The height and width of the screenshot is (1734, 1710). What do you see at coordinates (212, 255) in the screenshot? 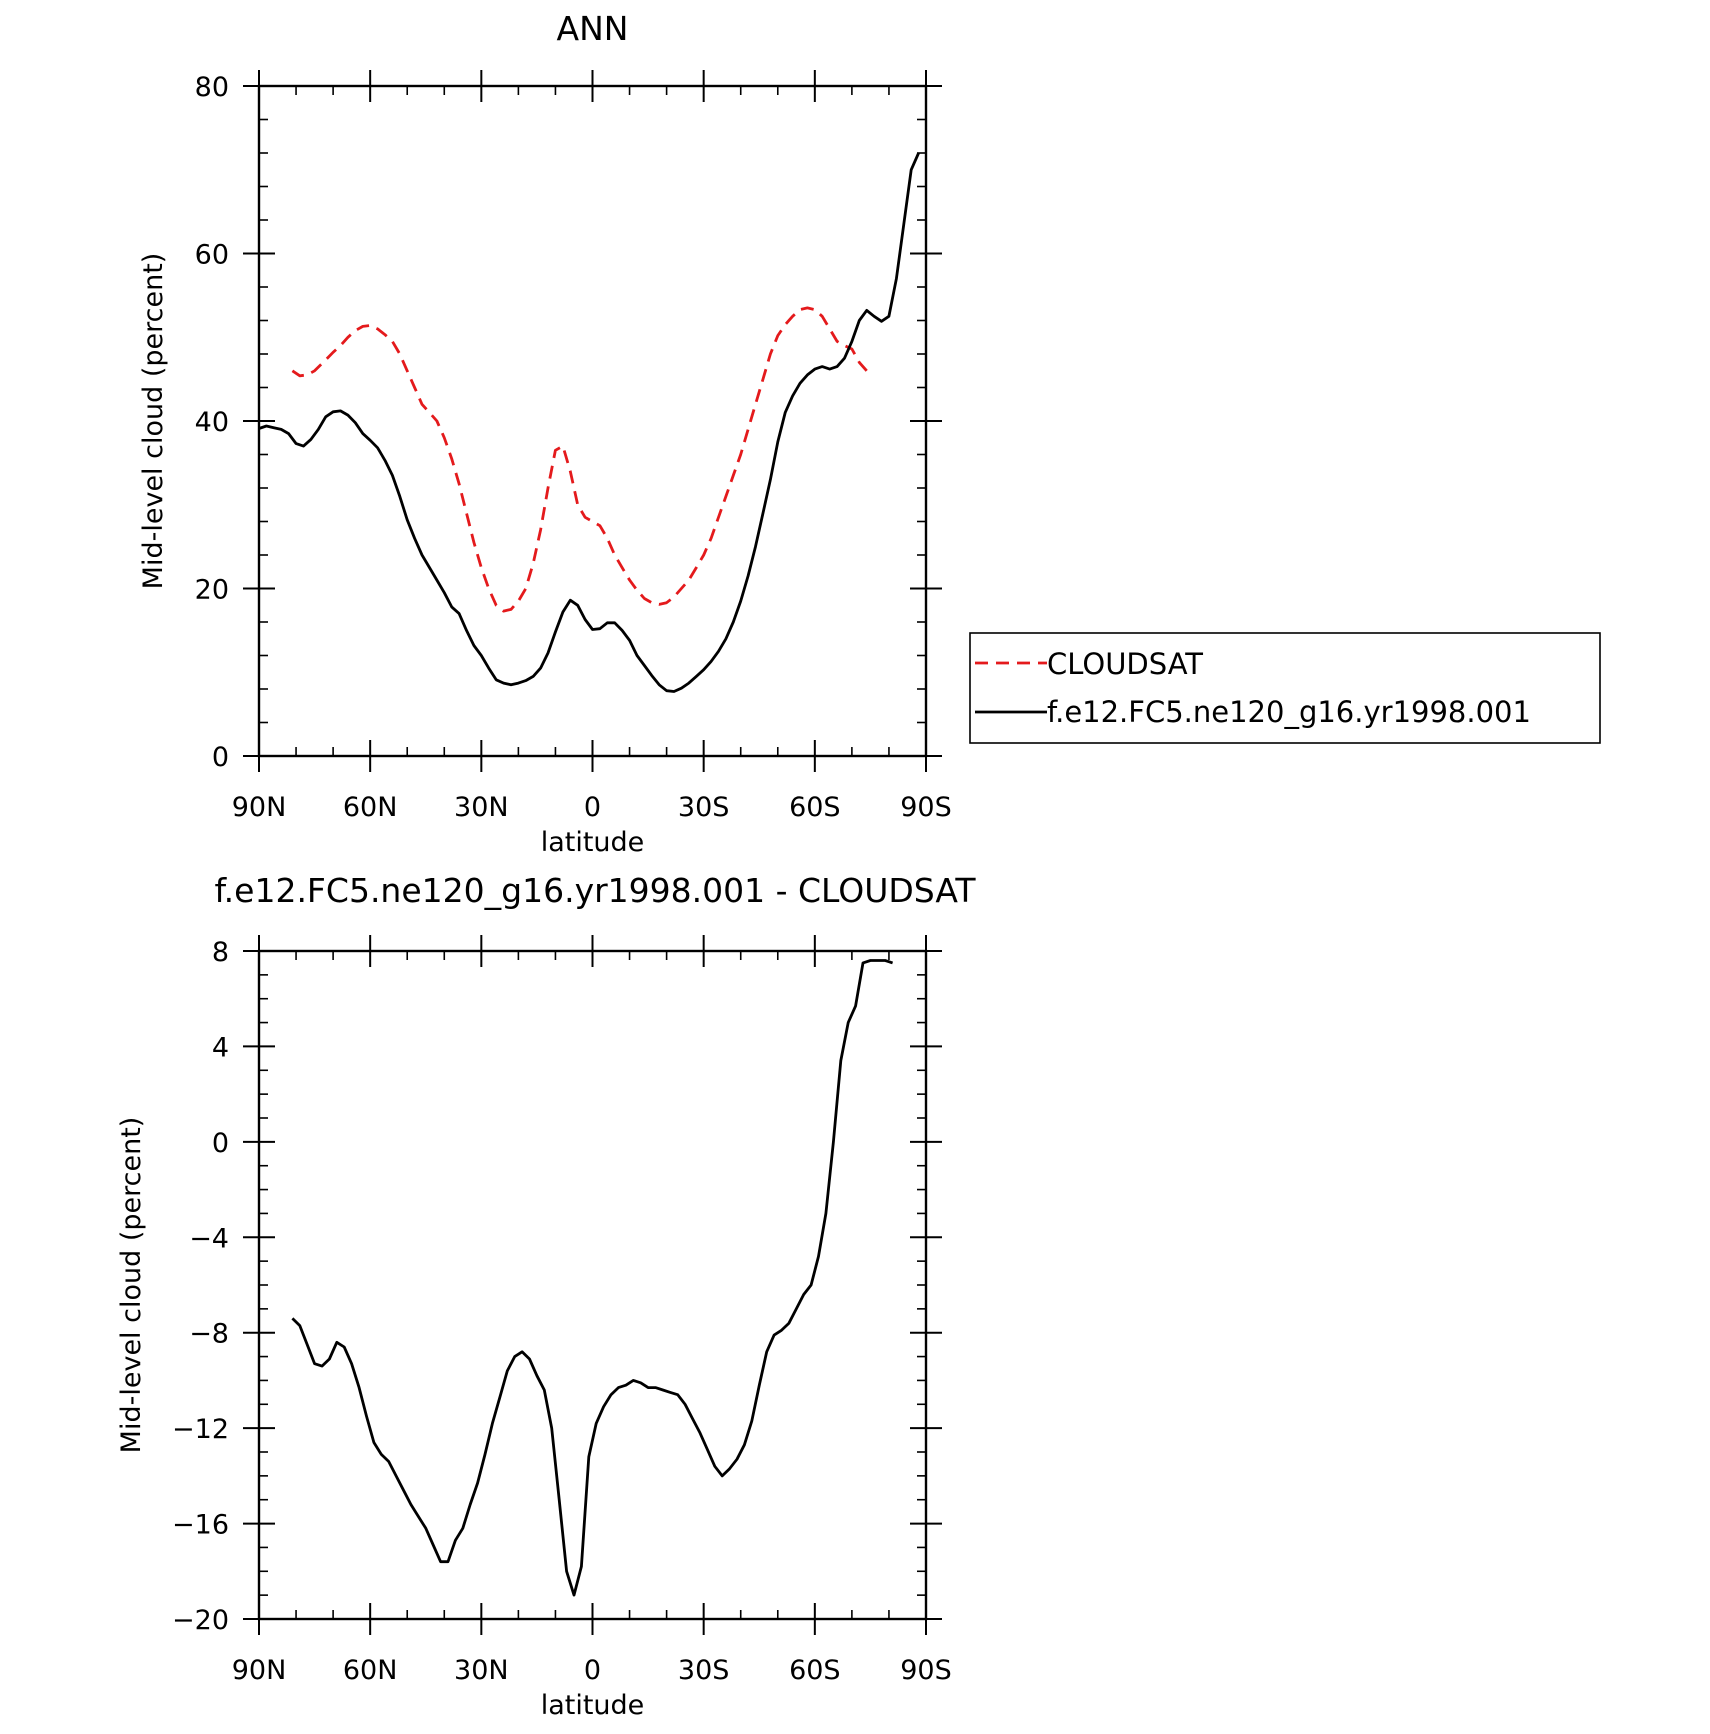
I see `y-tick-label: 60` at bounding box center [212, 255].